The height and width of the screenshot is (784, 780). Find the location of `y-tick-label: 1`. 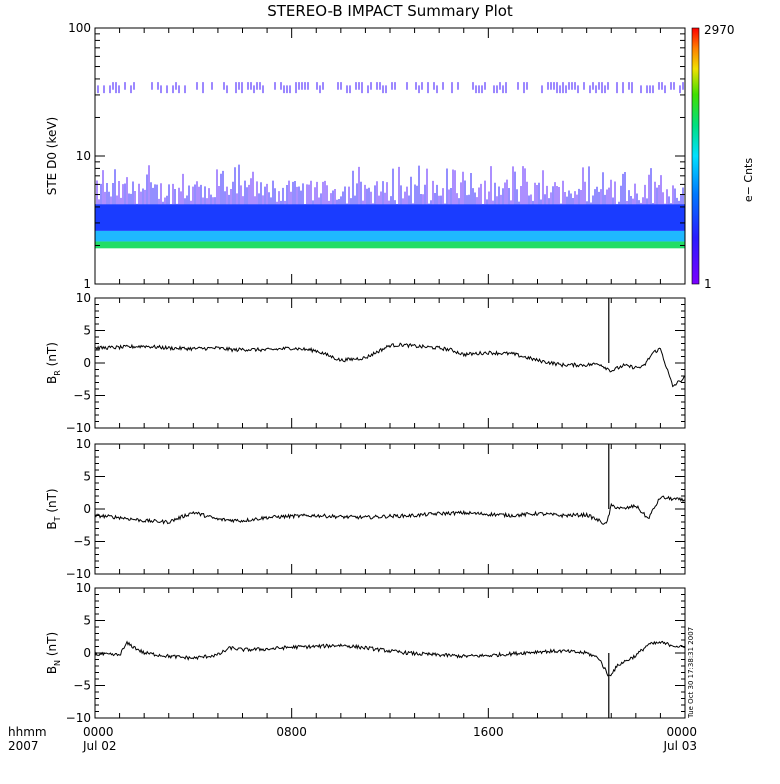

y-tick-label: 1 is located at coordinates (87, 284).